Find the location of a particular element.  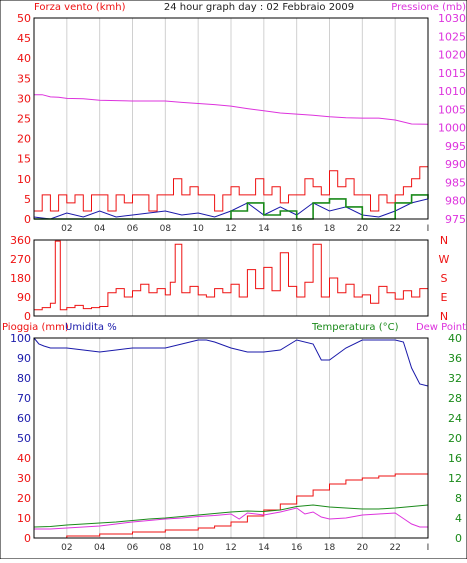

panel3-xtick-label: 06 is located at coordinates (133, 548).